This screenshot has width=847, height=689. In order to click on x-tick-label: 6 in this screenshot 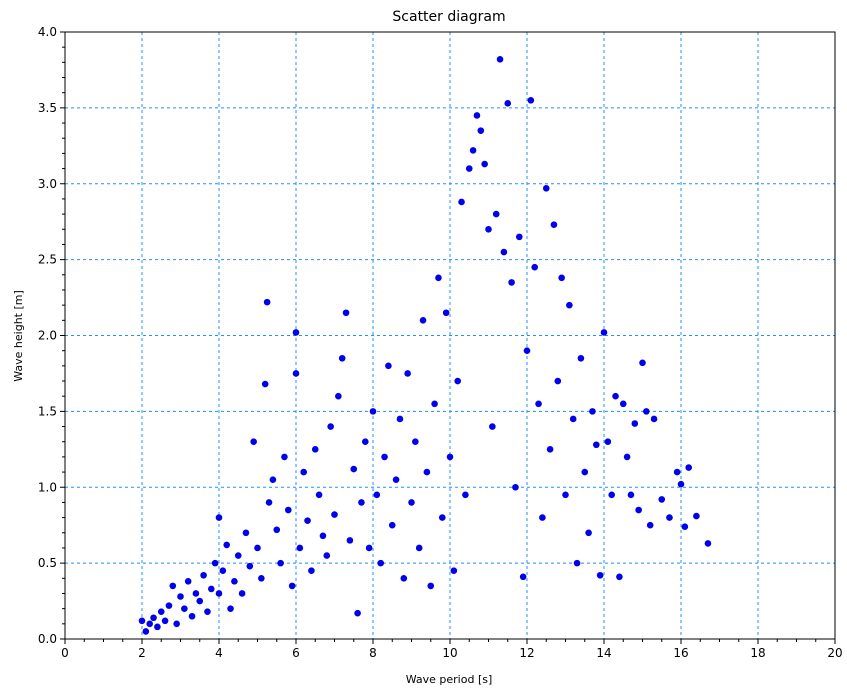, I will do `click(296, 653)`.